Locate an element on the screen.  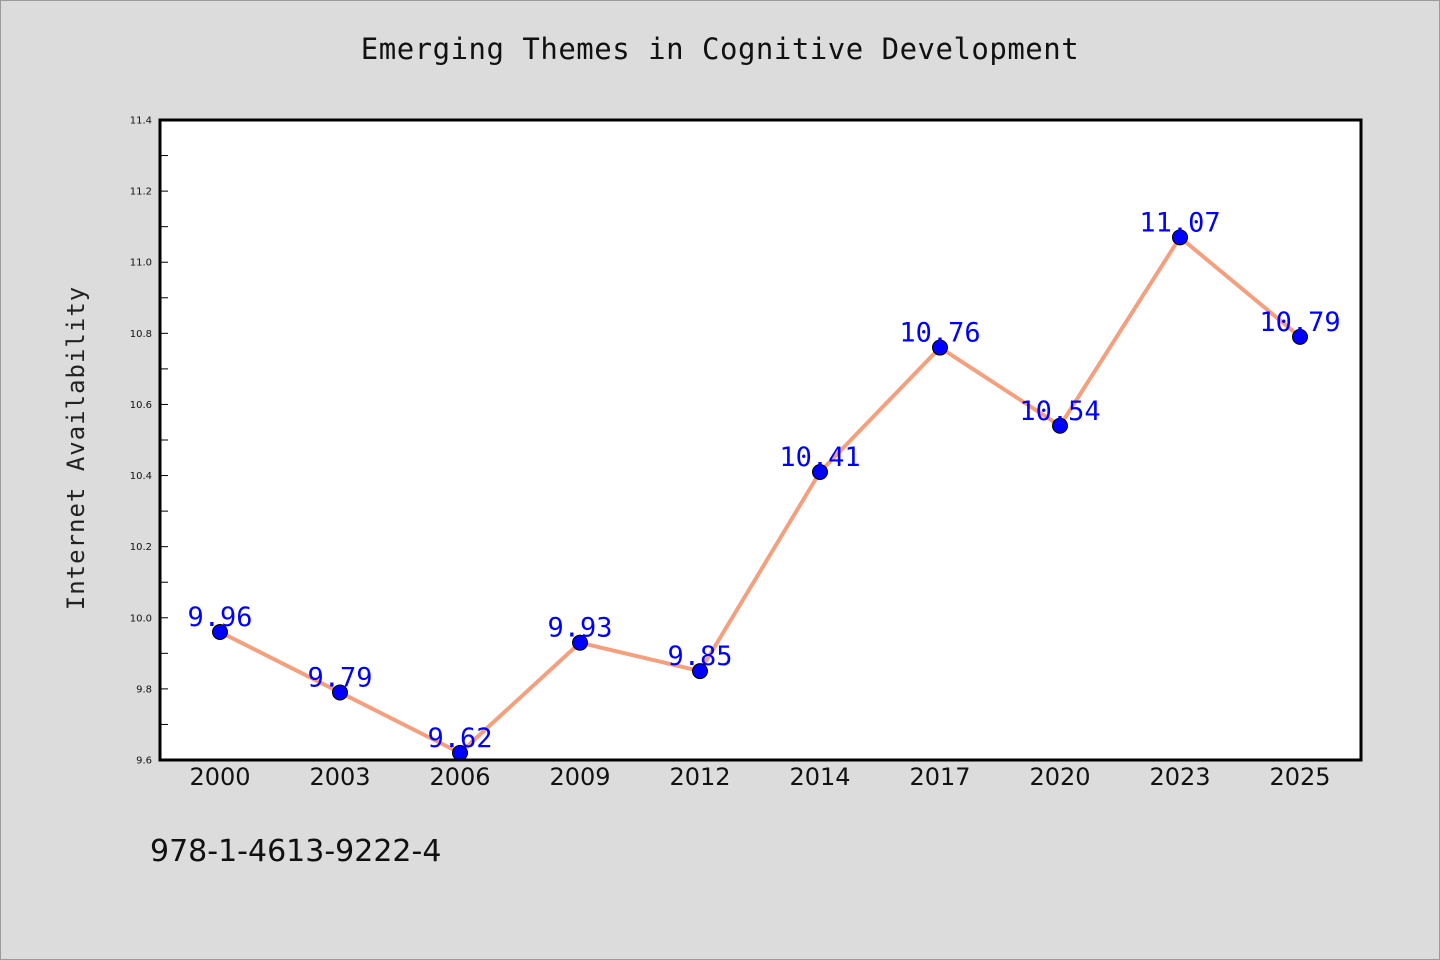
y-tick-label: 10.8 is located at coordinates (141, 334).